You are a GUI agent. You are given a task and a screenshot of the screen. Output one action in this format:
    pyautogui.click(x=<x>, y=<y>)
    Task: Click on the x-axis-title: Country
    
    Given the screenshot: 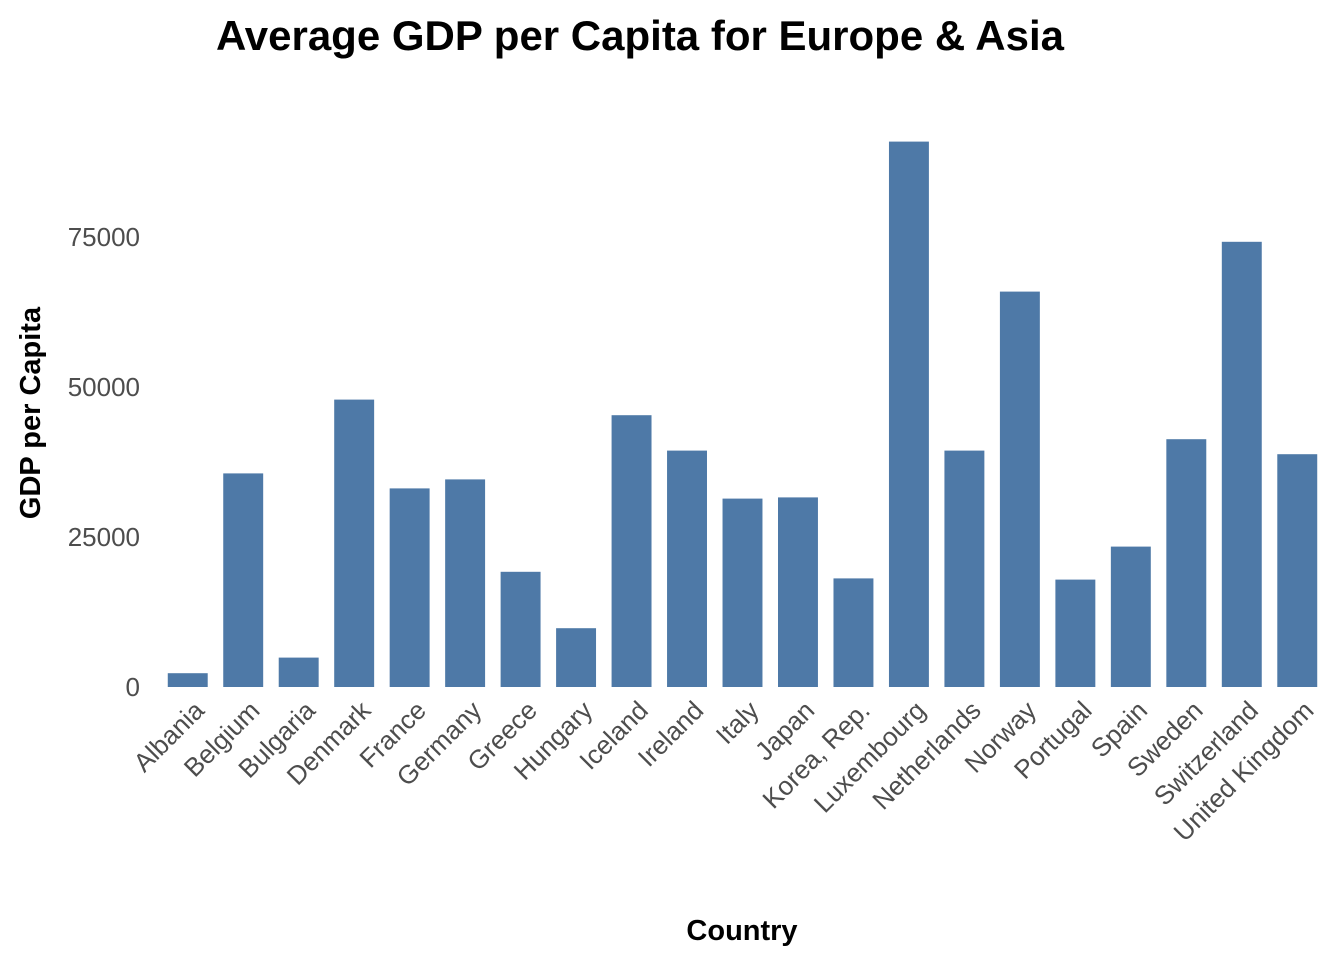 What is the action you would take?
    pyautogui.click(x=741, y=931)
    